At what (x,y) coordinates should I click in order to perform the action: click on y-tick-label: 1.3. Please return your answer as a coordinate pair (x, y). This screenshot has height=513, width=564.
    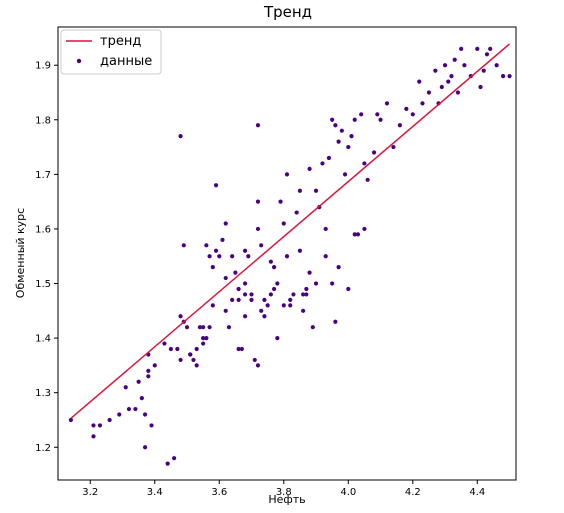
    Looking at the image, I should click on (43, 393).